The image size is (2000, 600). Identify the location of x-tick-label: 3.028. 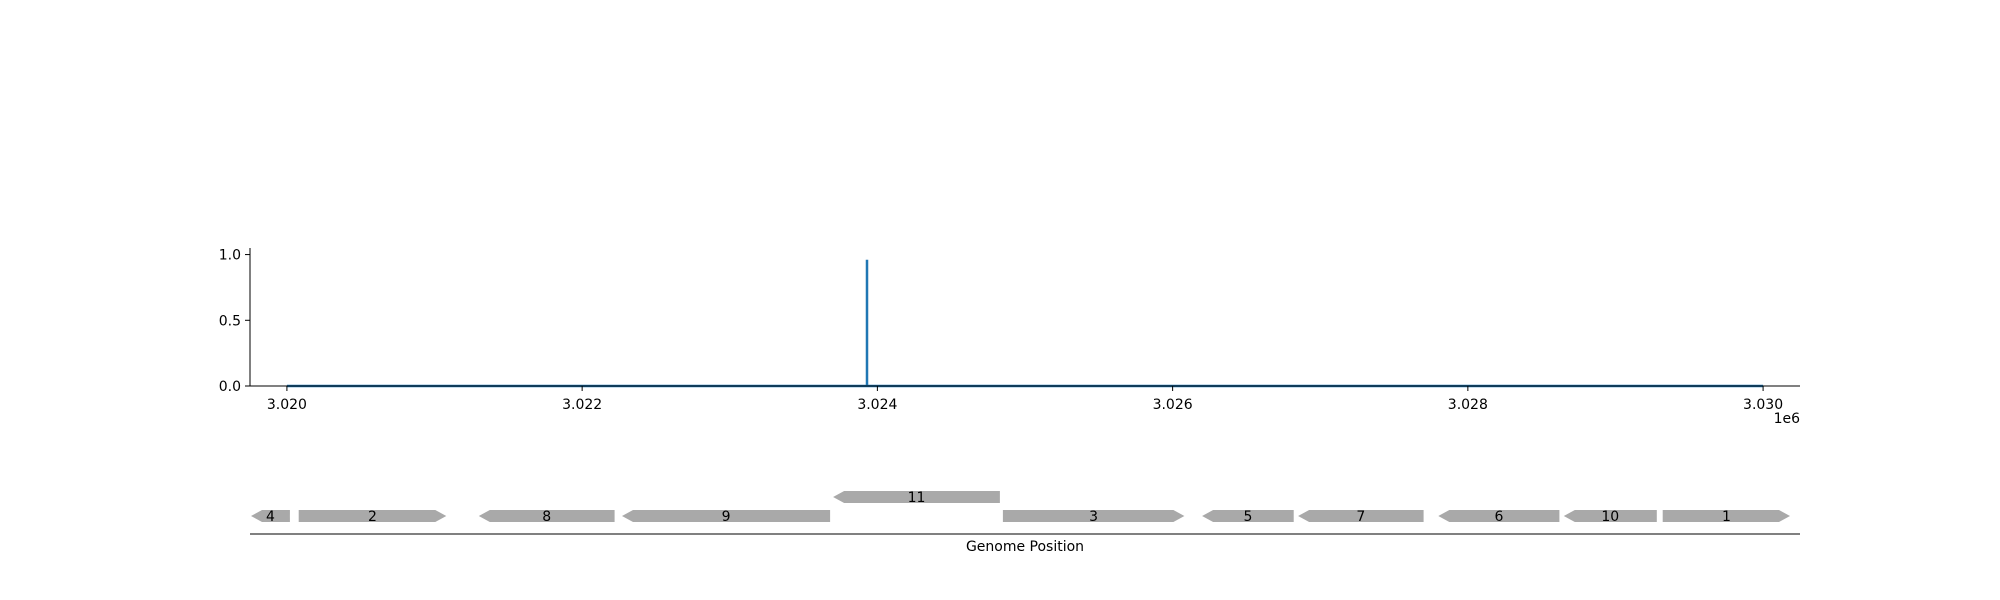
(1468, 405).